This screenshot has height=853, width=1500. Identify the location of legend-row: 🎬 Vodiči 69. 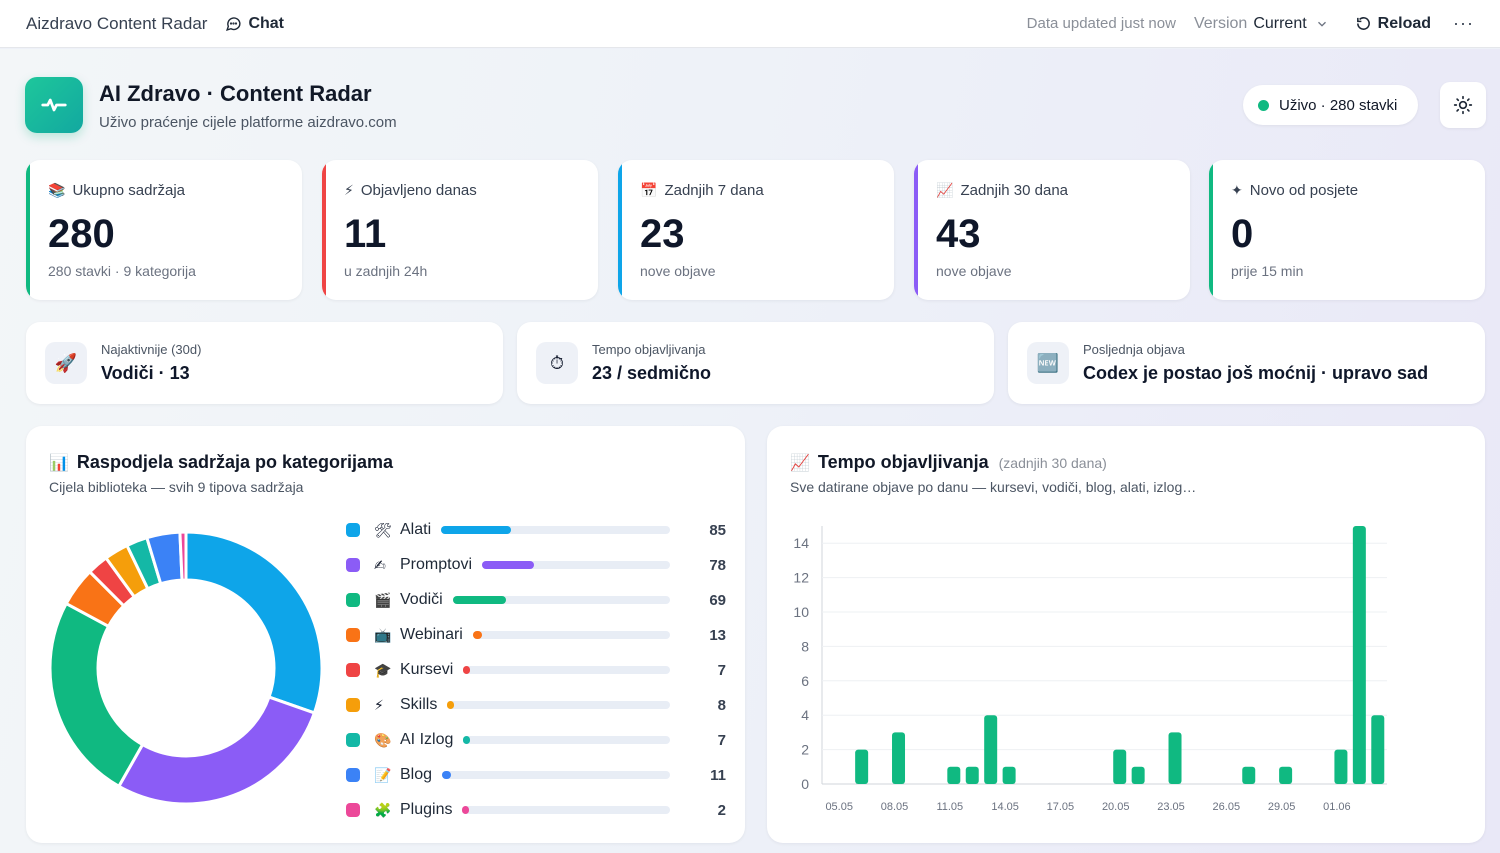
(536, 600).